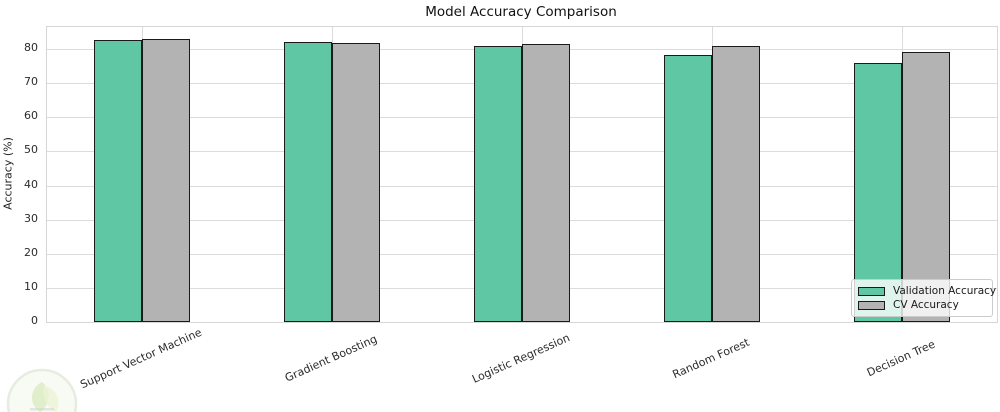  What do you see at coordinates (521, 358) in the screenshot?
I see `x-tick-label: Logistic Regression` at bounding box center [521, 358].